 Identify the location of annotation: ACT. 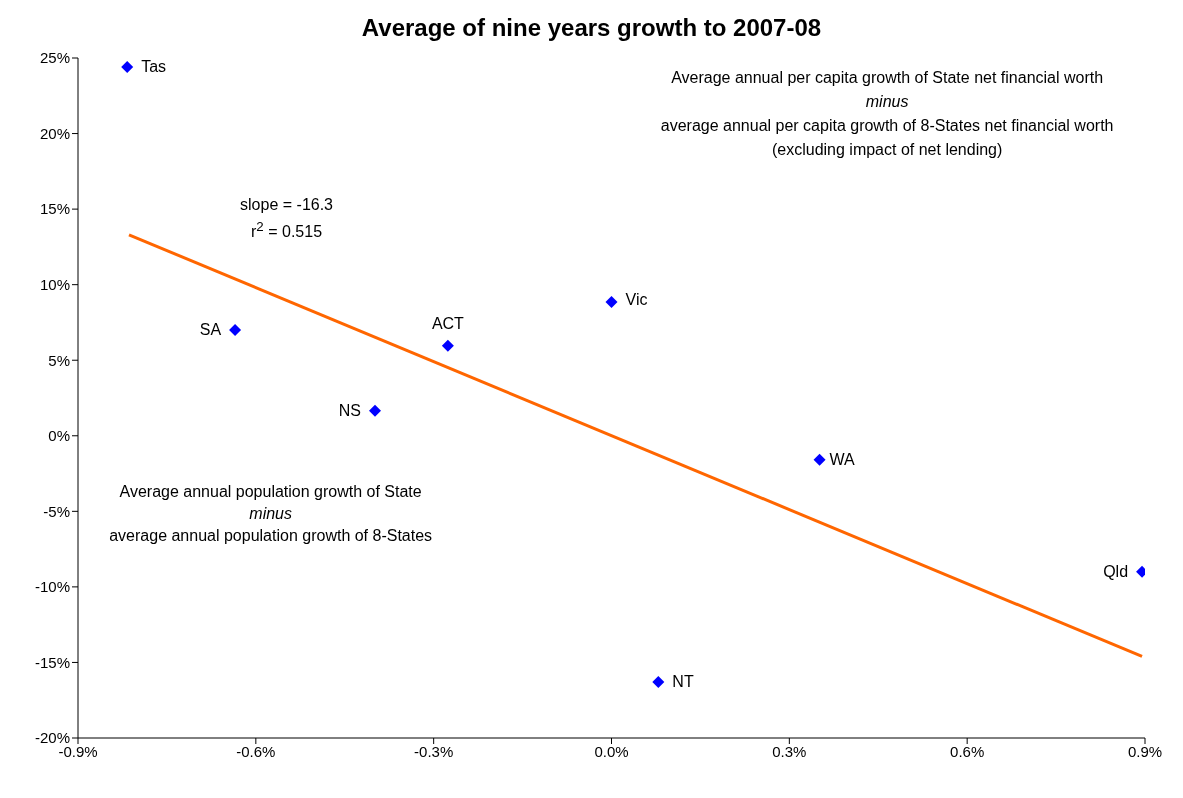
(447, 323).